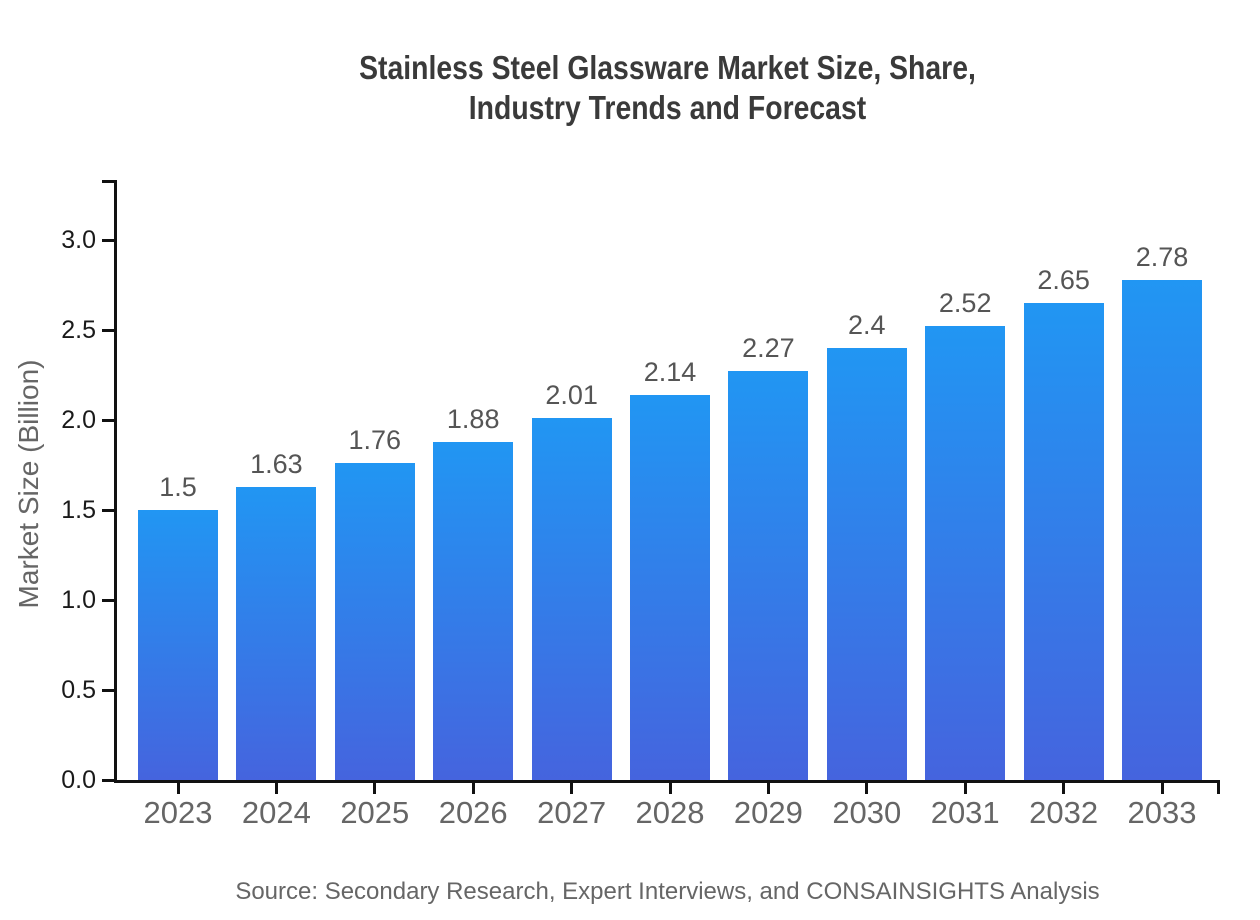 This screenshot has height=920, width=1260. Describe the element at coordinates (571, 395) in the screenshot. I see `bar-value-label-2027: 2.01` at that location.